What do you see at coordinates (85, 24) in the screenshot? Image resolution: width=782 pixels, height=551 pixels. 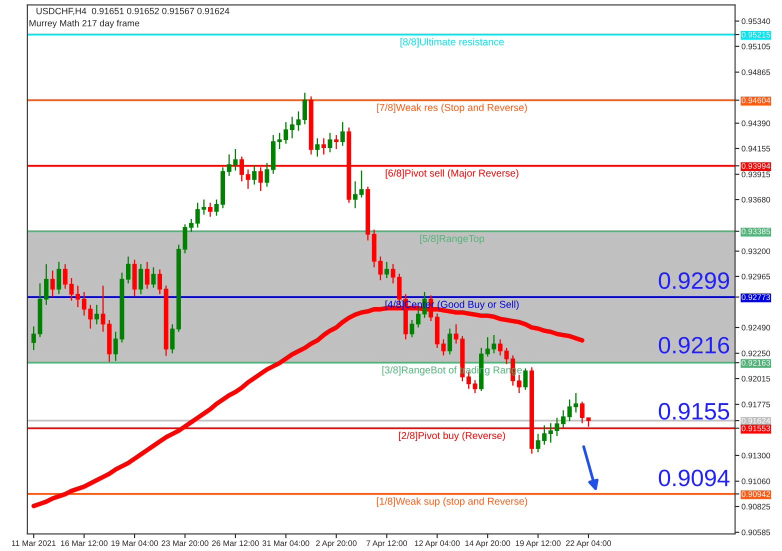 I see `text: Murrey Math 217 day frame` at bounding box center [85, 24].